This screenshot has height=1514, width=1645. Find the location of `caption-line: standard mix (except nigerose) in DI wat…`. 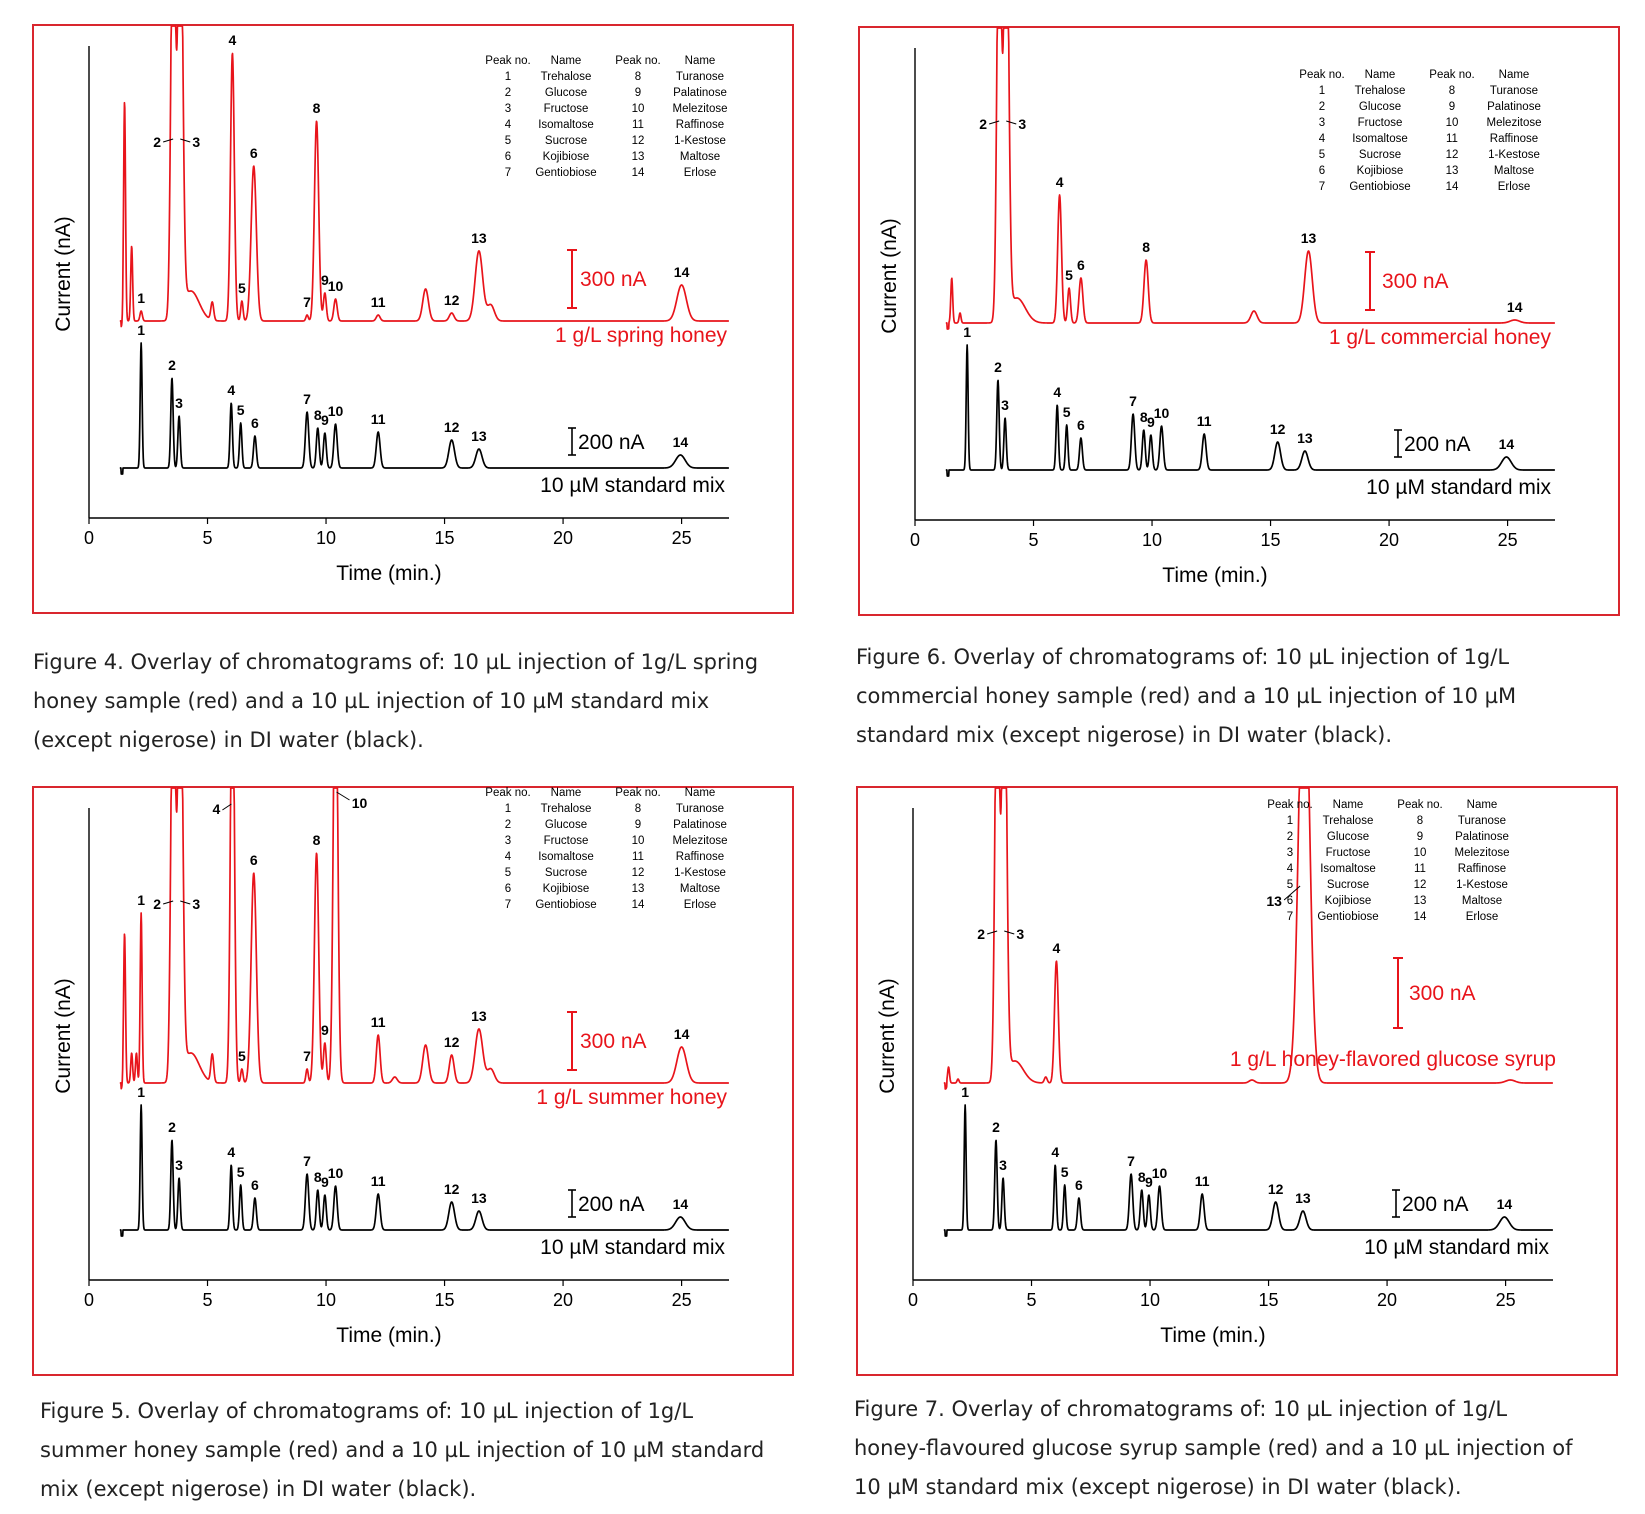

caption-line: standard mix (except nigerose) in DI wat… is located at coordinates (1124, 735).